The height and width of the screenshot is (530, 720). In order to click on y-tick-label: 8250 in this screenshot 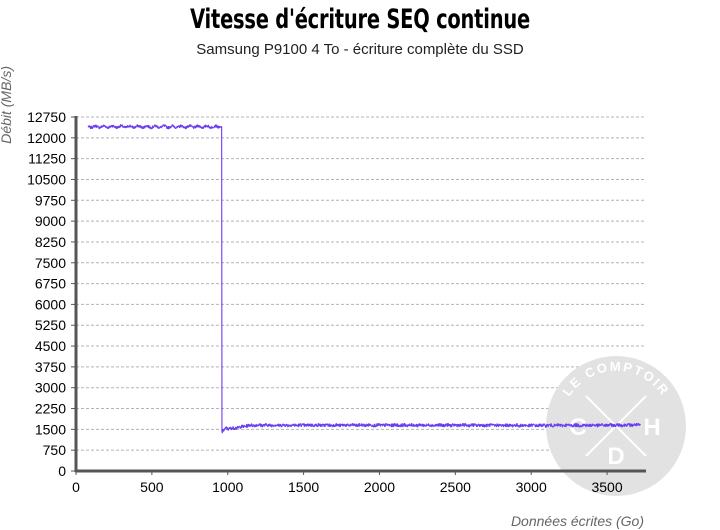, I will do `click(50, 242)`.